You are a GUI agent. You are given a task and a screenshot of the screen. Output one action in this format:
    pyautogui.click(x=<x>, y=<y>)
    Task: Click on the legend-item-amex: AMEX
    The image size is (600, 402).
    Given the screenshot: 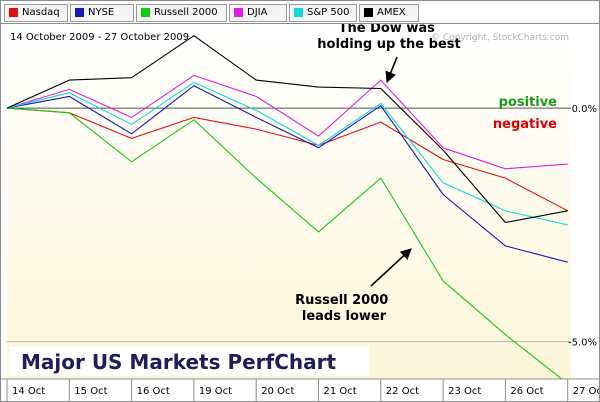 What is the action you would take?
    pyautogui.click(x=389, y=13)
    